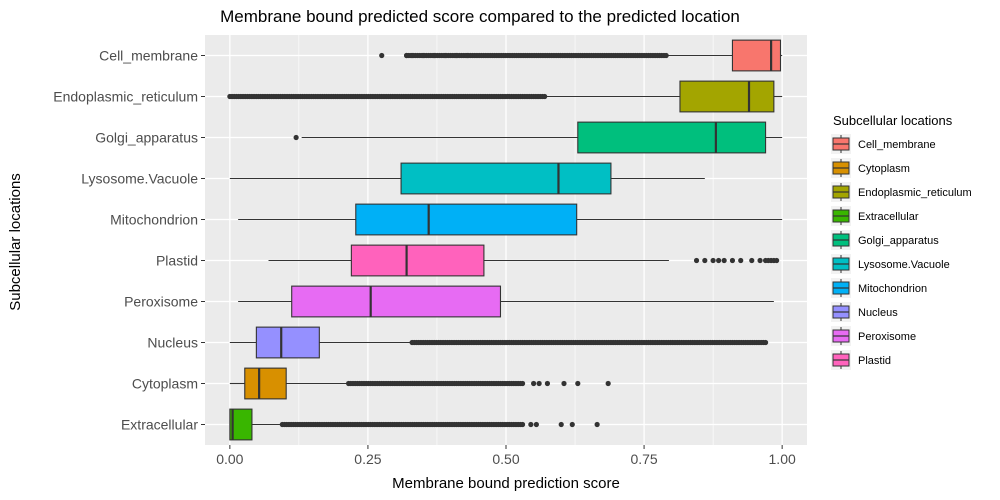 This screenshot has height=500, width=1000. I want to click on legend-entry: Mitochondrion, so click(879, 288).